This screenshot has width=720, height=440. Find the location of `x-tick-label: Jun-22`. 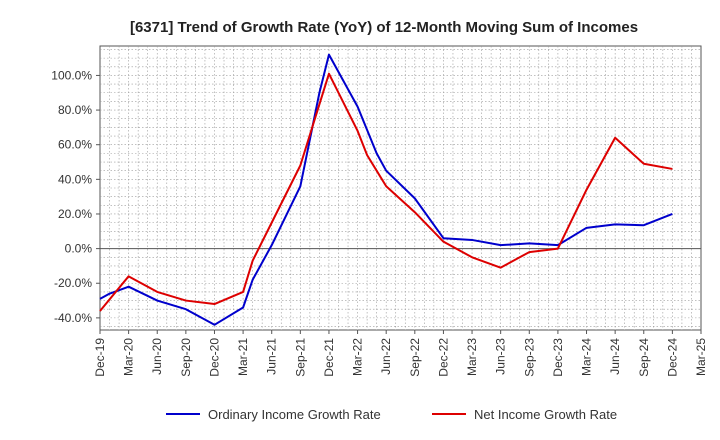

x-tick-label: Jun-22 is located at coordinates (386, 356).